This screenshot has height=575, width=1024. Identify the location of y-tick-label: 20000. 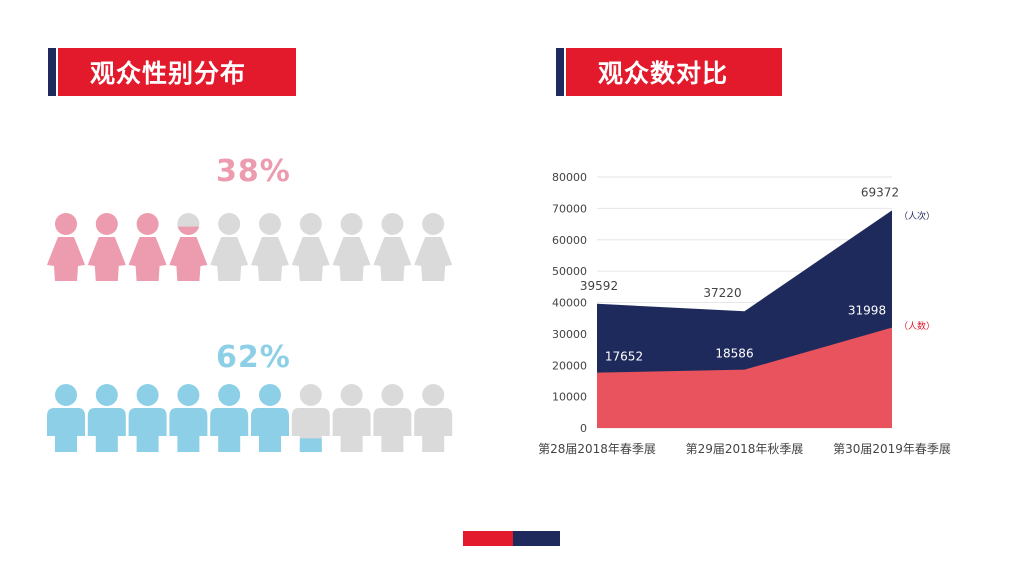
(569, 365).